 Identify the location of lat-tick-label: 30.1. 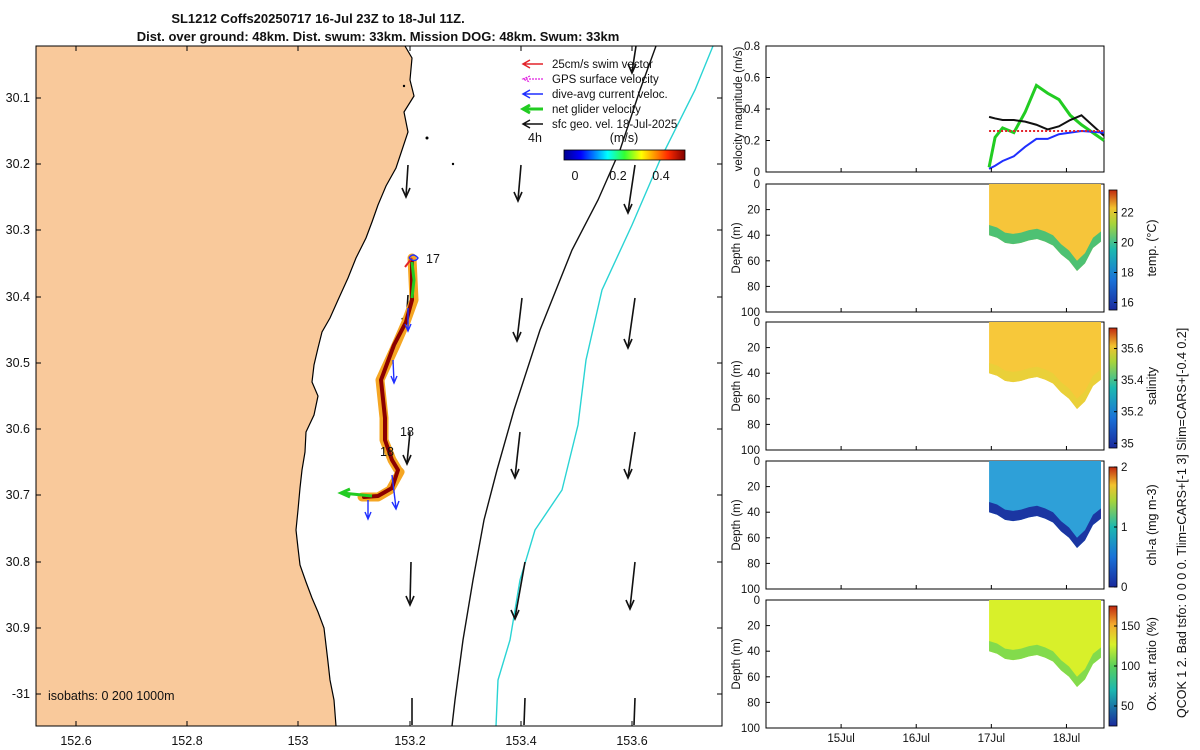
(18, 98).